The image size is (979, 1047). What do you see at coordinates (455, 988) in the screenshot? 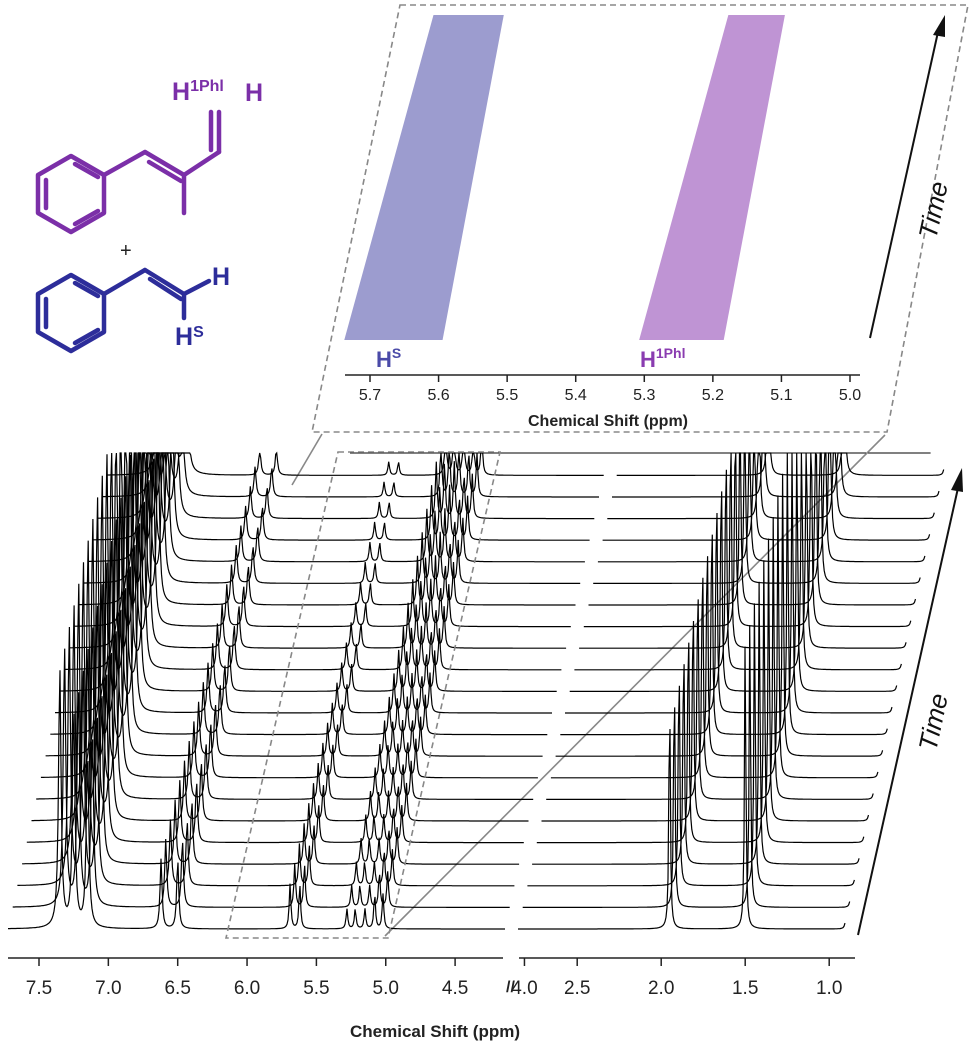
I see `x-tick-label: 4.5` at bounding box center [455, 988].